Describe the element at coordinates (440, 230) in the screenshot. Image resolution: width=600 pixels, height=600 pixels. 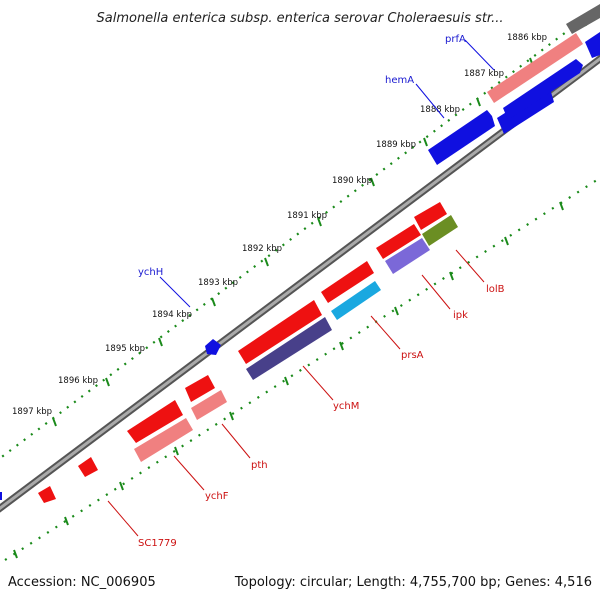
I see `gene-lolB` at that location.